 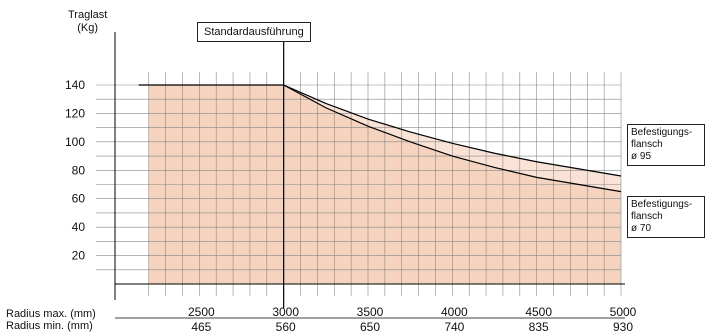 What do you see at coordinates (79, 199) in the screenshot?
I see `y-tick-label: 60` at bounding box center [79, 199].